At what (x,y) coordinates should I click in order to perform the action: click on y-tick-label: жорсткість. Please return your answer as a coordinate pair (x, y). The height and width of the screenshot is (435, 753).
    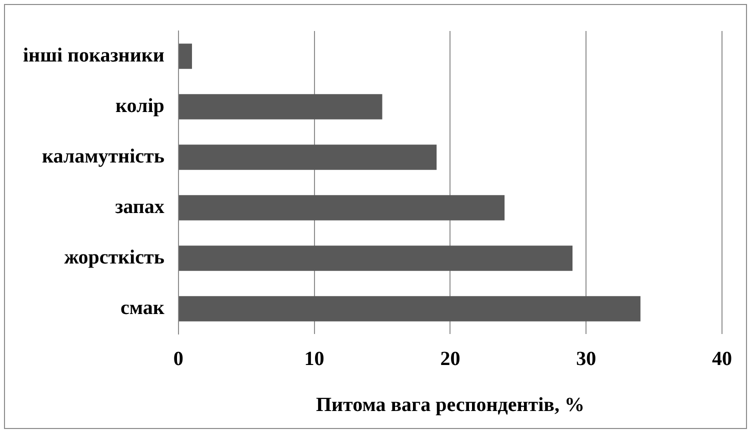
    Looking at the image, I should click on (114, 257).